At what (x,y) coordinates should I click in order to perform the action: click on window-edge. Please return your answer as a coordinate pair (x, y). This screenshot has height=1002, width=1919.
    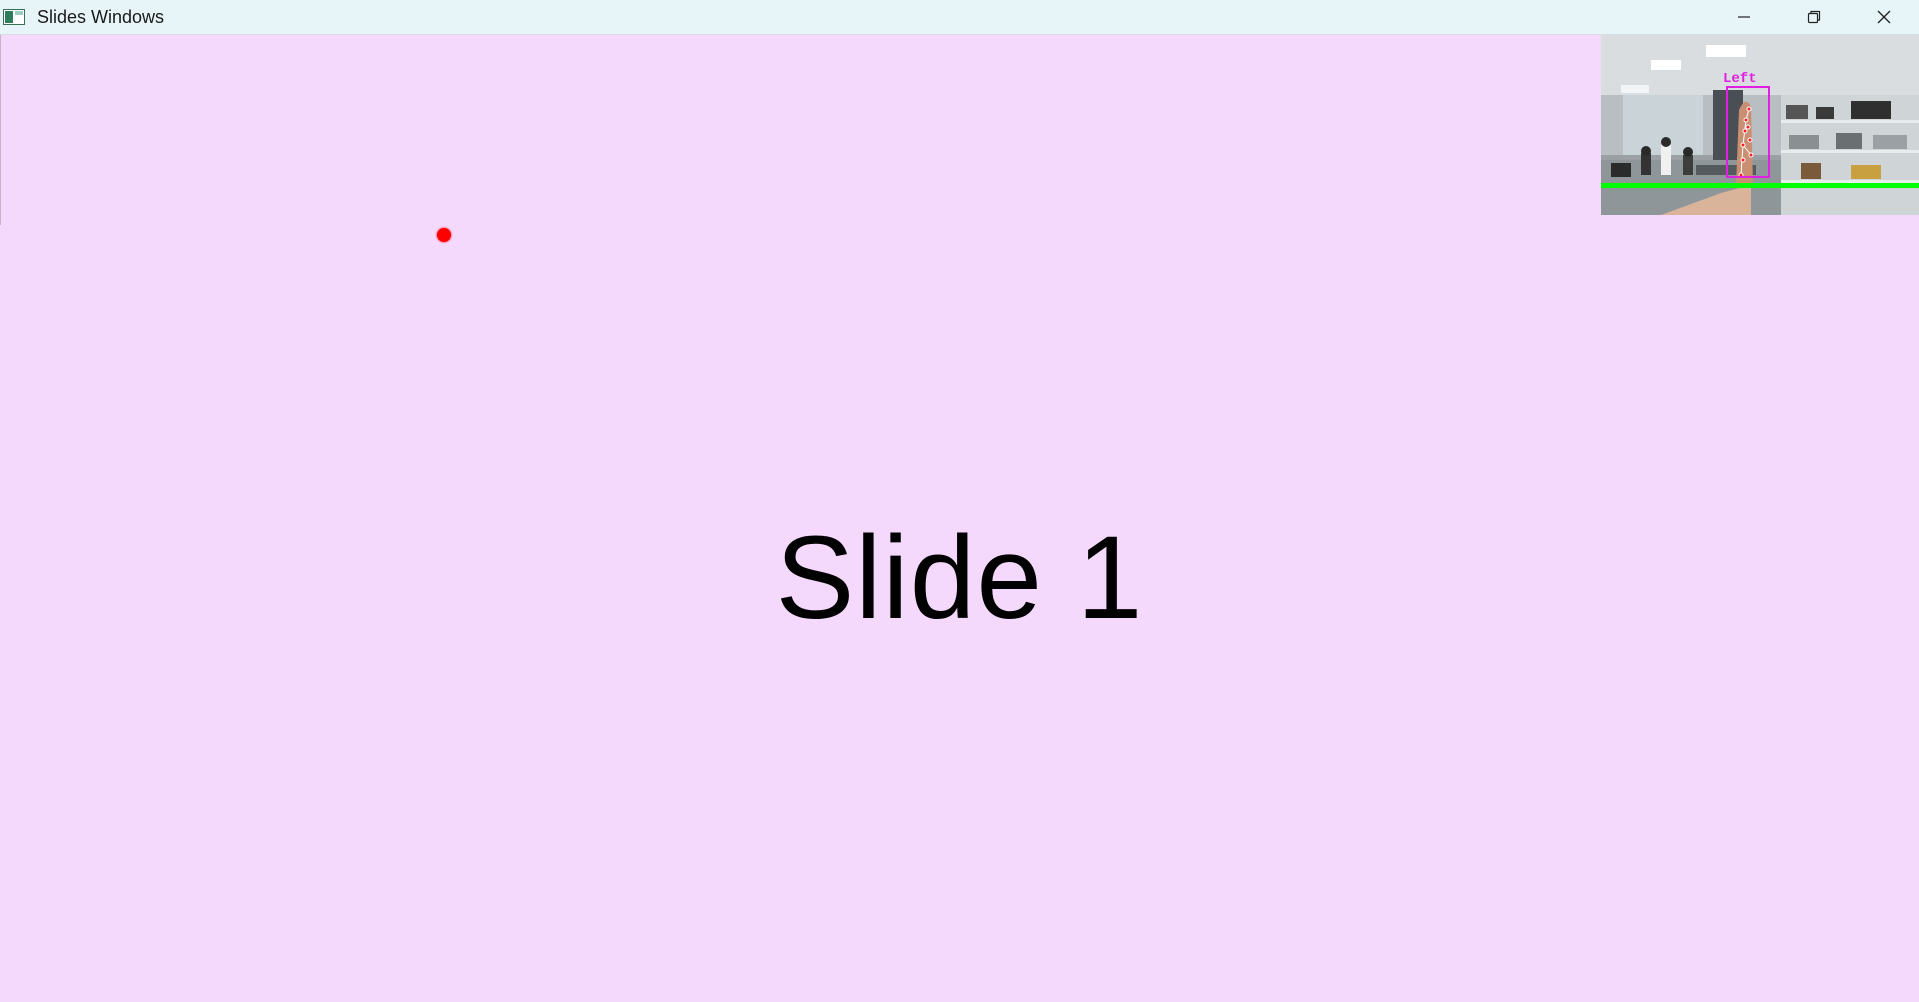
    Looking at the image, I should click on (0, 130).